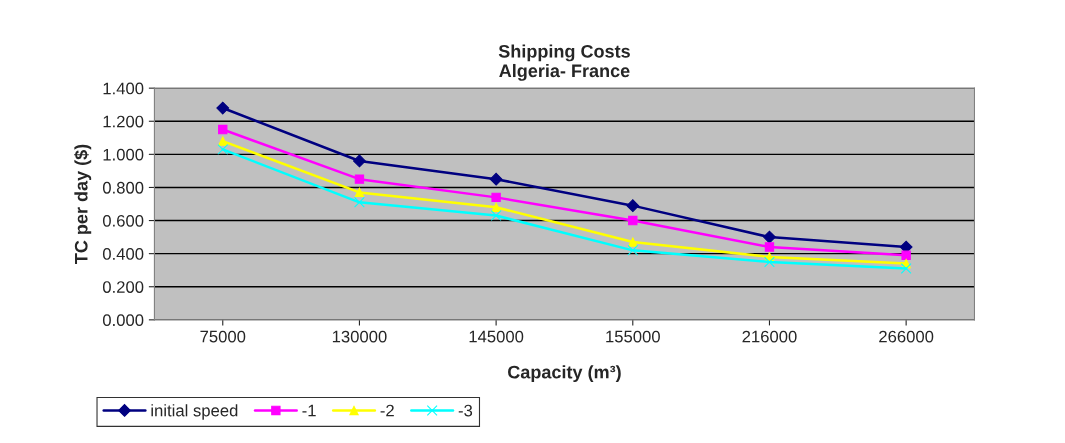 This screenshot has width=1065, height=443. What do you see at coordinates (123, 121) in the screenshot?
I see `y-tick-label: 1.200` at bounding box center [123, 121].